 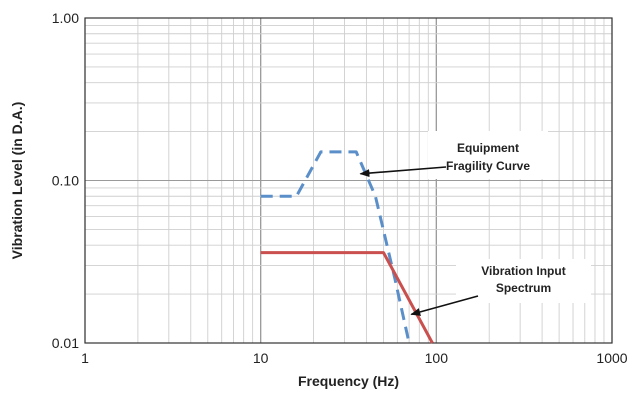 What do you see at coordinates (488, 166) in the screenshot?
I see `annotation-label-line-2: Fragility Curve` at bounding box center [488, 166].